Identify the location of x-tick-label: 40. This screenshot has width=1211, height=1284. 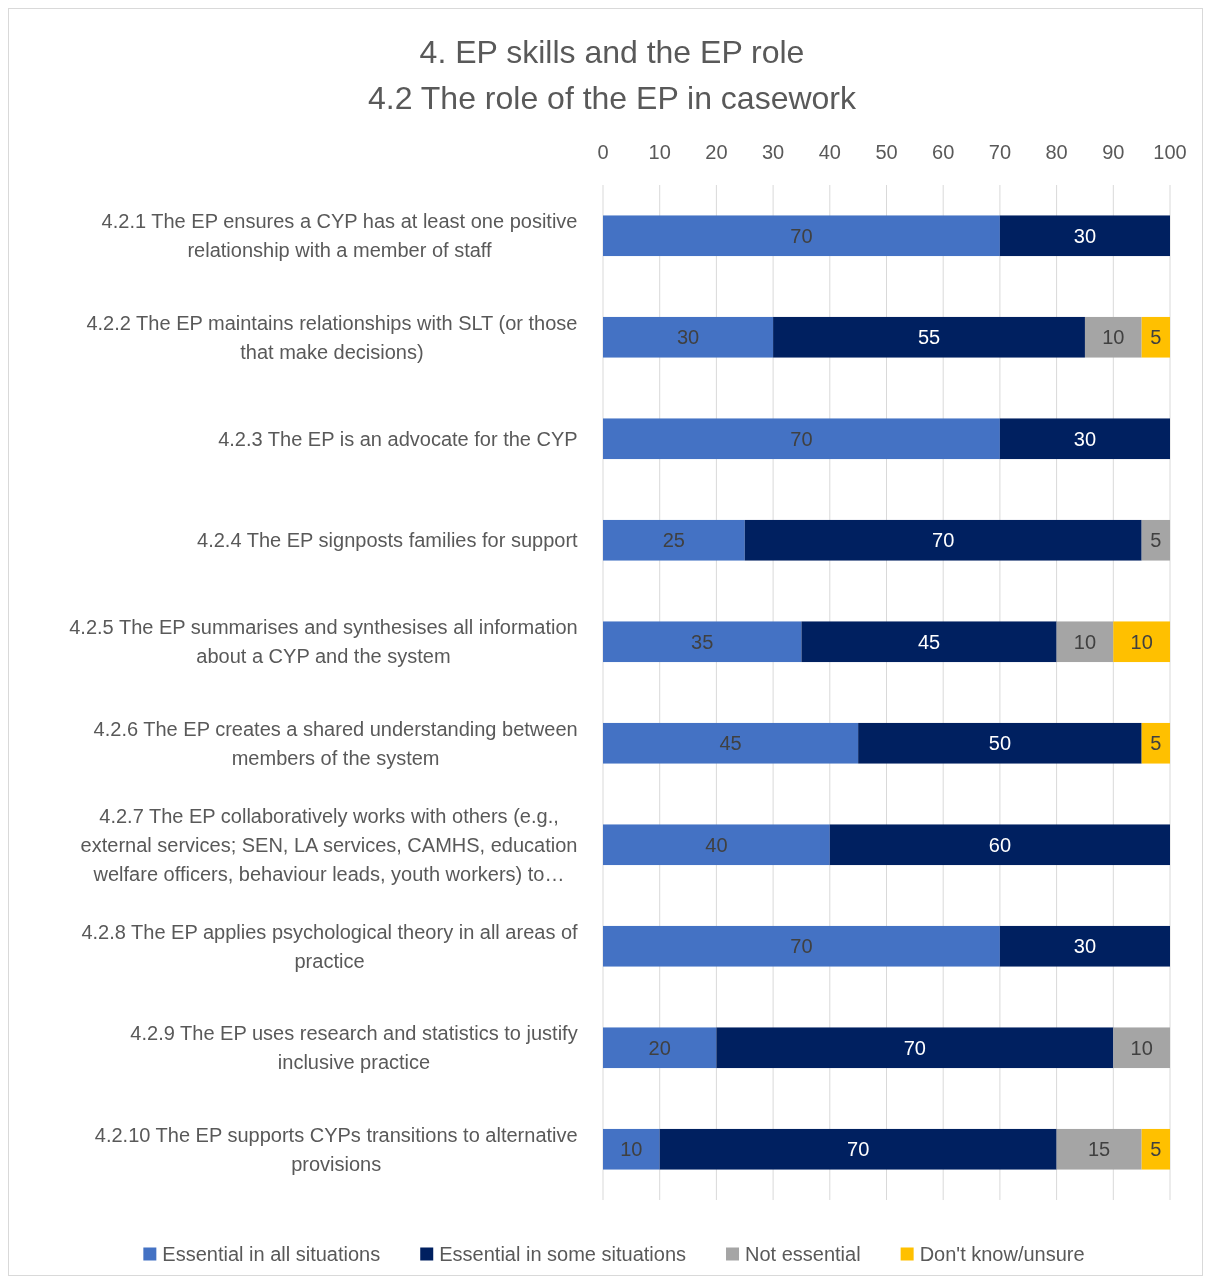
(829, 152).